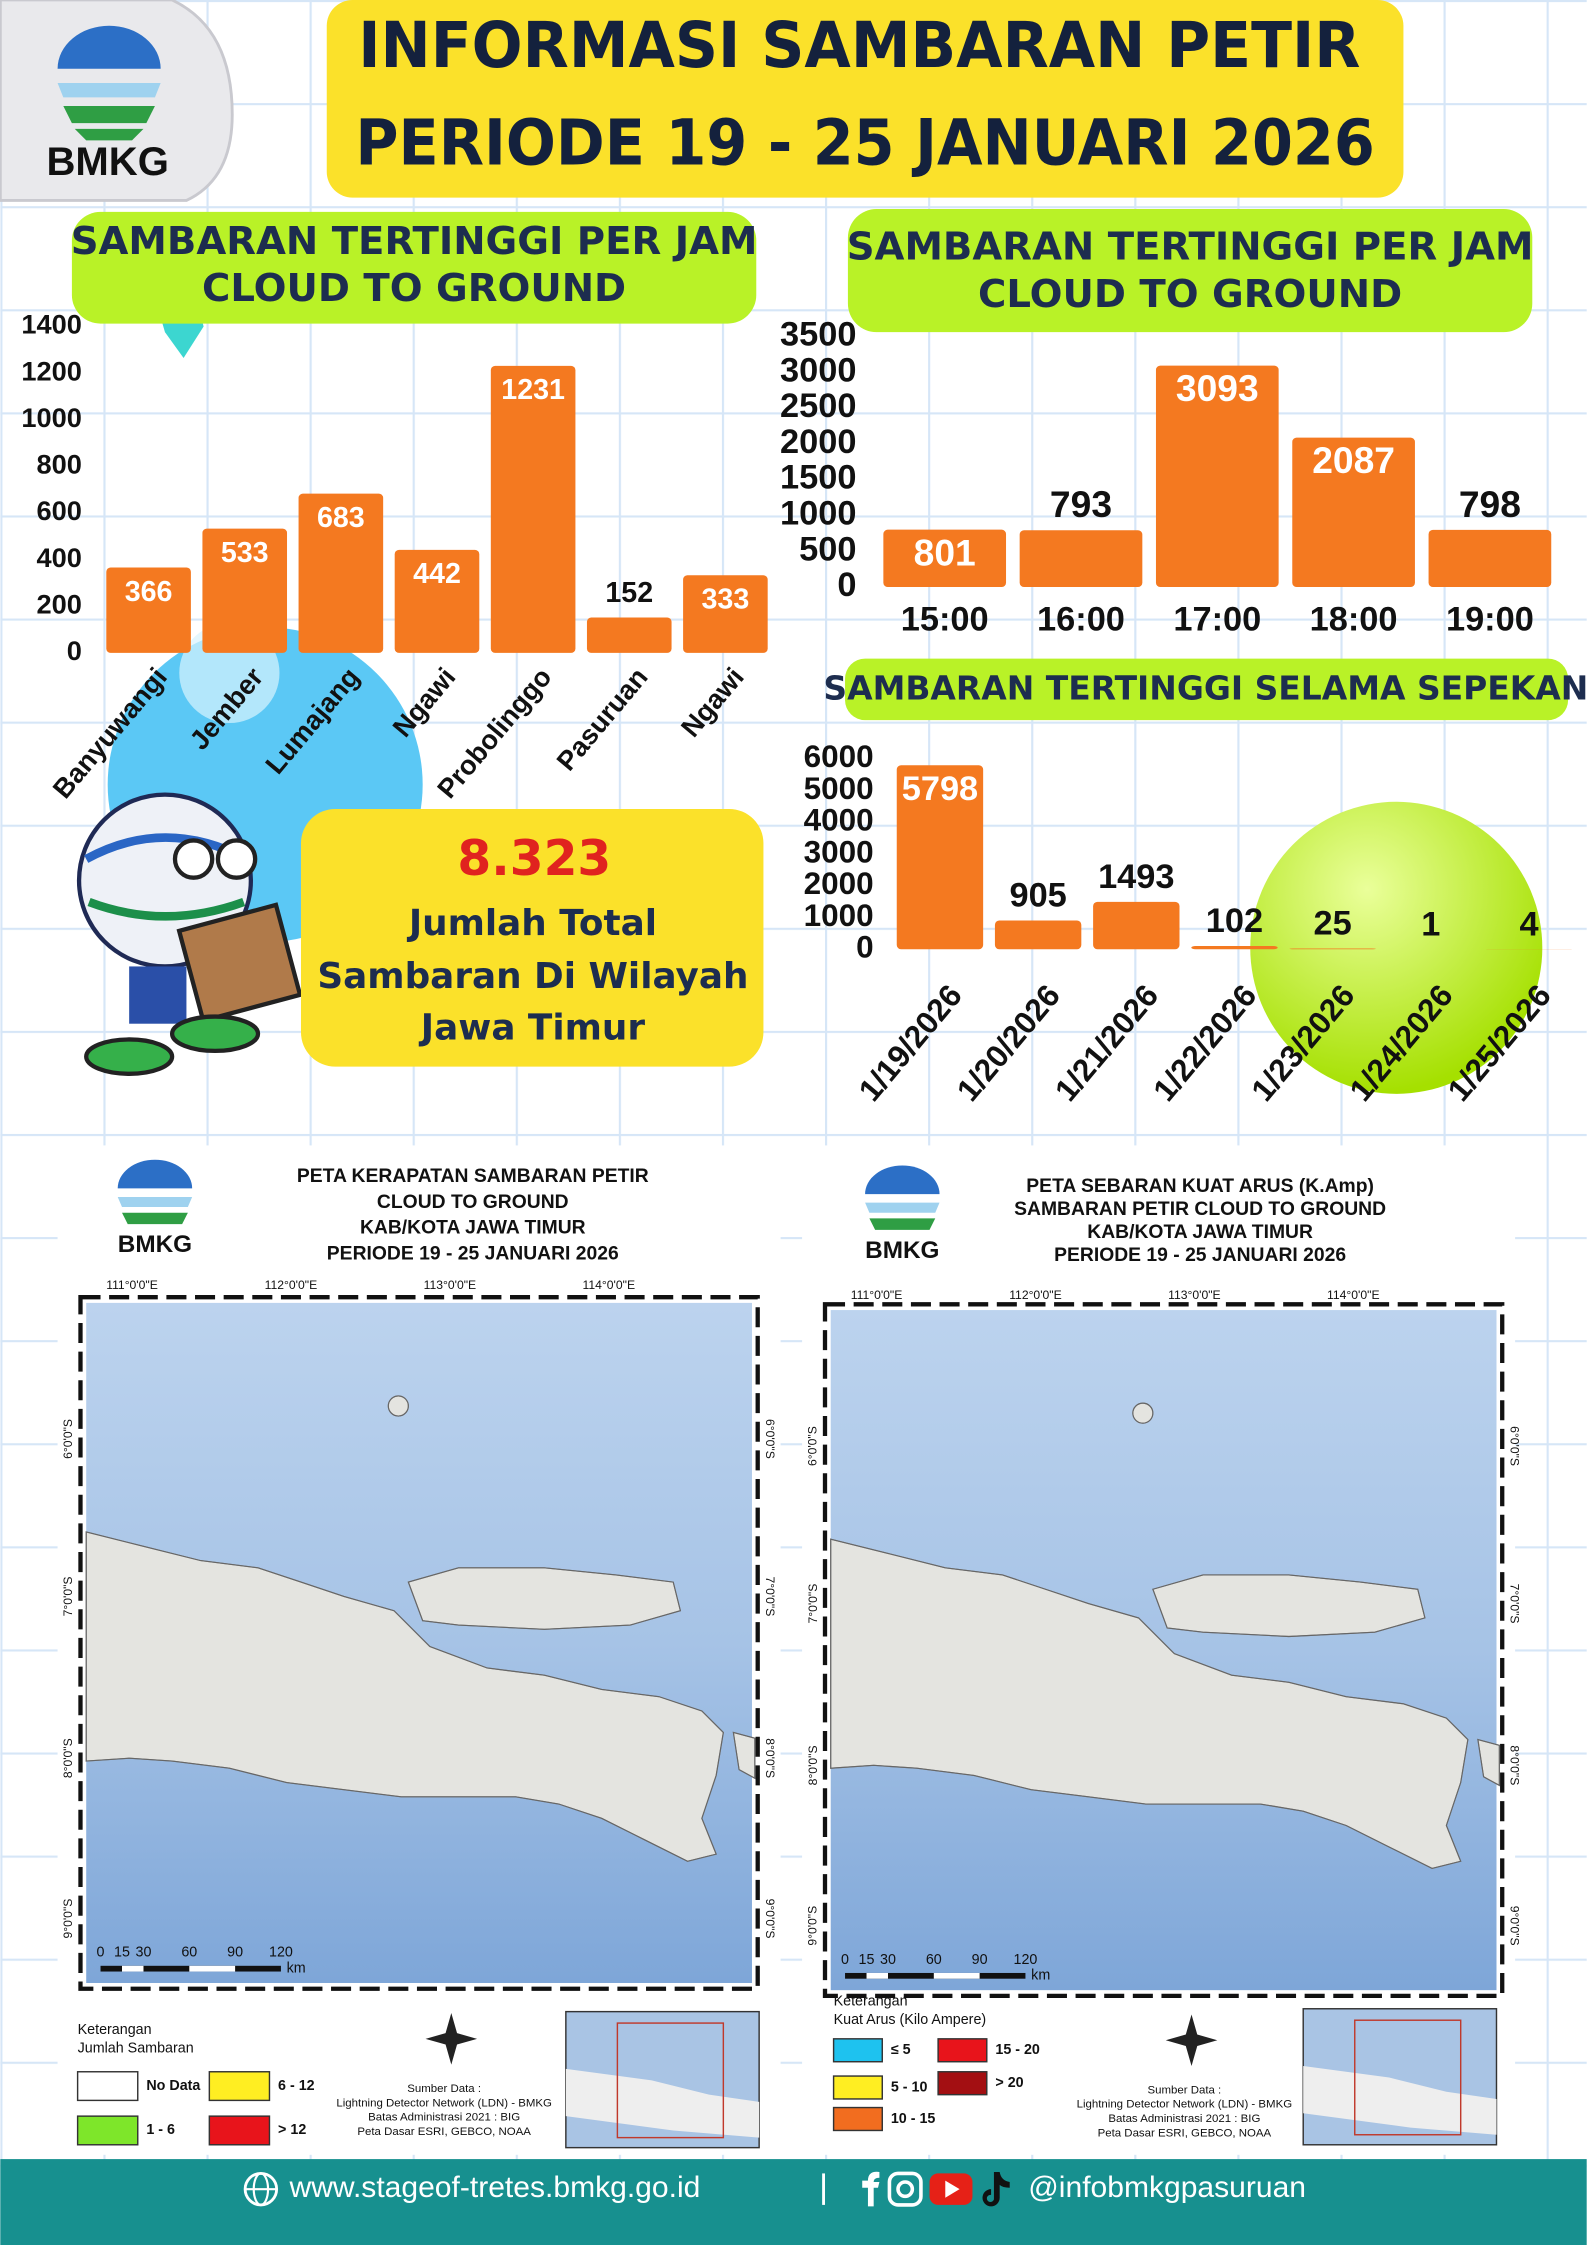 This screenshot has height=2245, width=1587. Describe the element at coordinates (996, 2189) in the screenshot. I see `tiktok-icon` at that location.